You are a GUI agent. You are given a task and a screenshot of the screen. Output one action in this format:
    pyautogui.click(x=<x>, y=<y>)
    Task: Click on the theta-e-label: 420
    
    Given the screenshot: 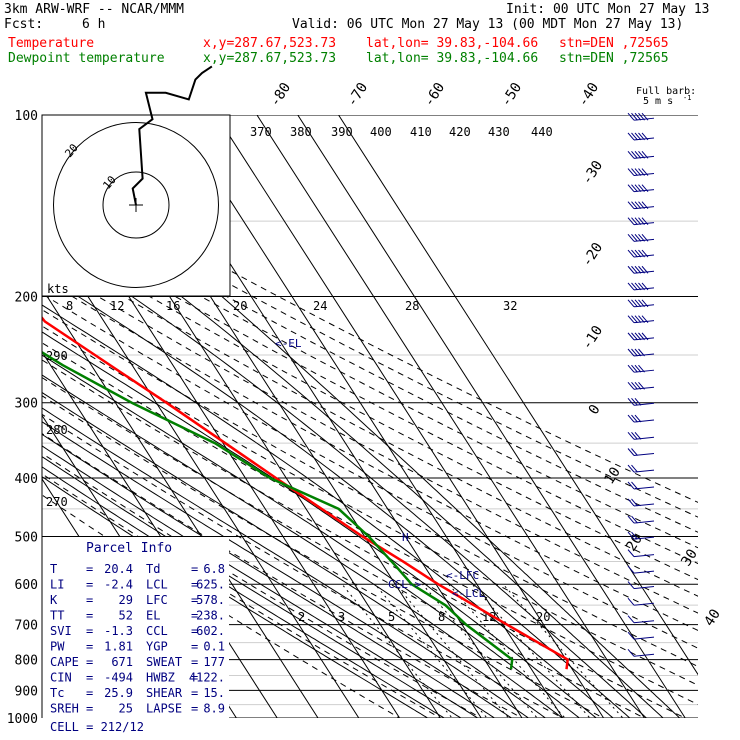 What is the action you would take?
    pyautogui.click(x=460, y=132)
    